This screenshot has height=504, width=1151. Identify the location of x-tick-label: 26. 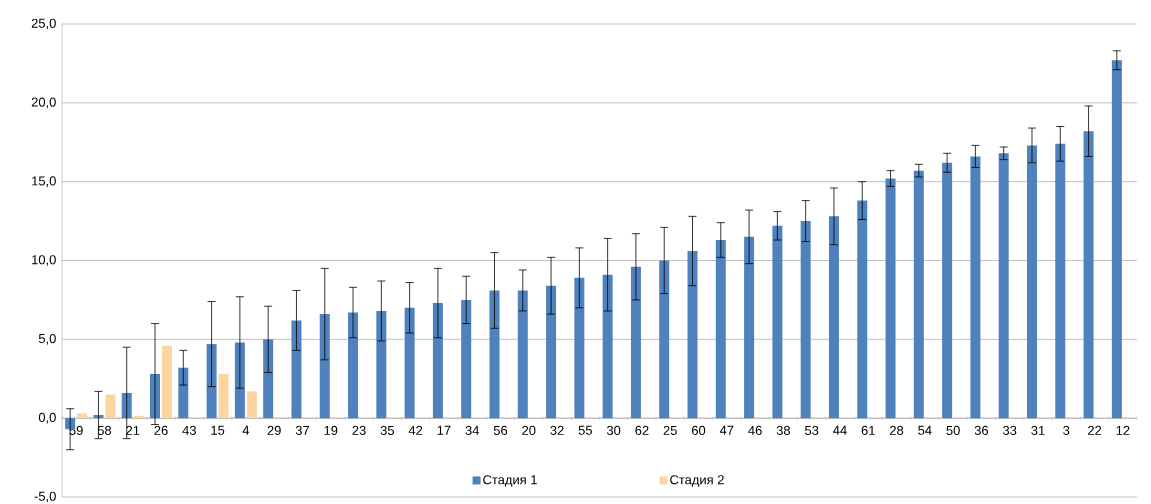
(161, 430).